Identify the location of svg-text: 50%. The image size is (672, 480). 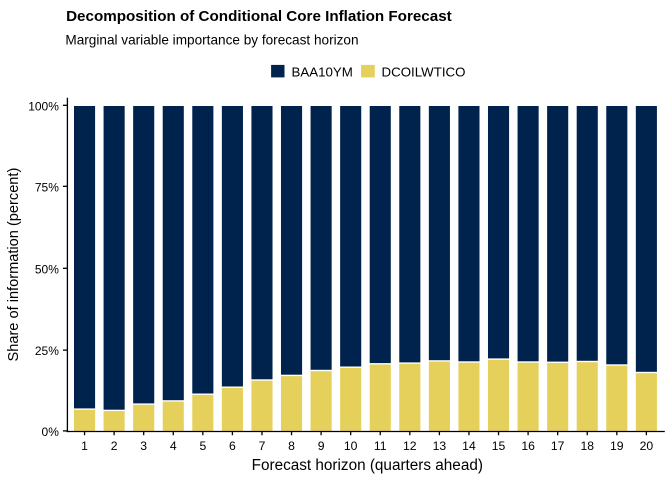
(47, 269).